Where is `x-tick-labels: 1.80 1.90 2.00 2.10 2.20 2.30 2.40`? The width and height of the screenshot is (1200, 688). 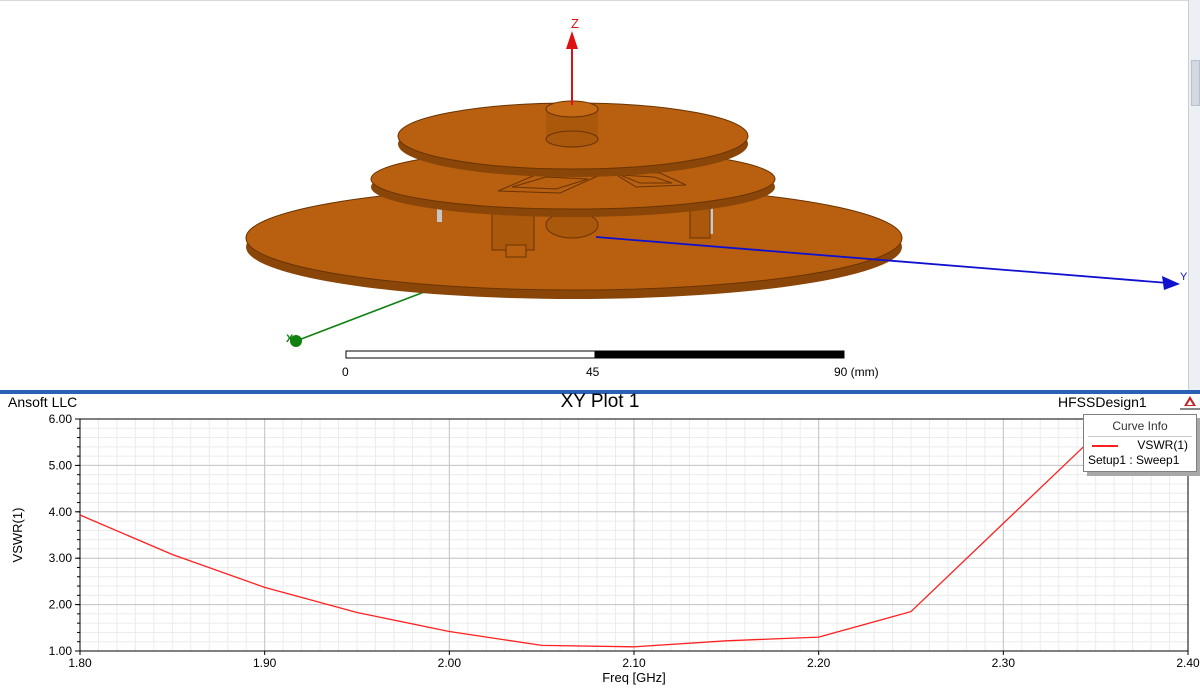
x-tick-labels: 1.80 1.90 2.00 2.10 2.20 2.30 2.40 is located at coordinates (634, 663).